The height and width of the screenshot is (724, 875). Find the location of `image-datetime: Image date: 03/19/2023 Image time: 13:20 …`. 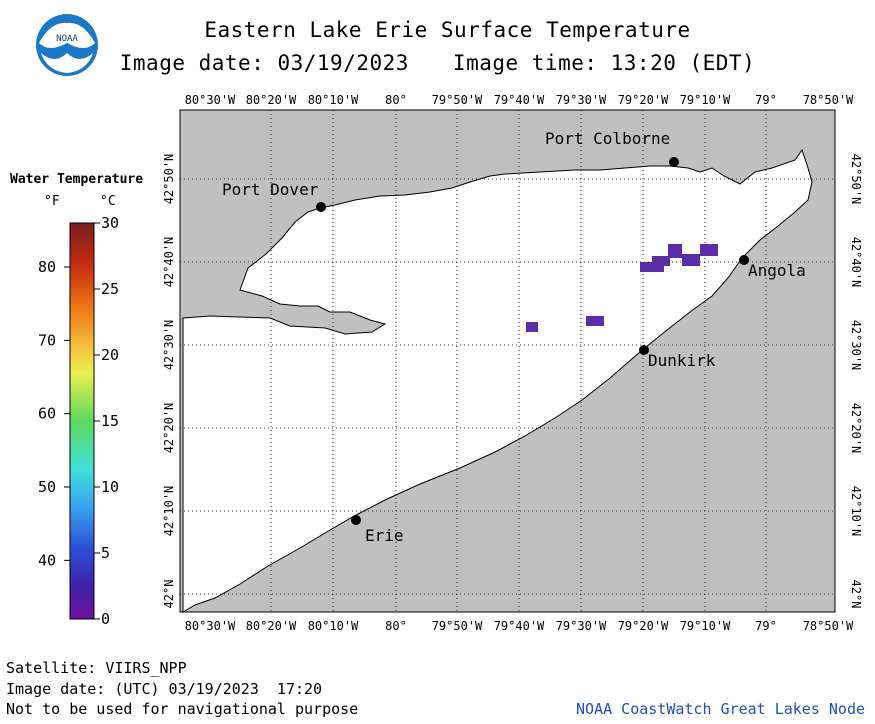

image-datetime: Image date: 03/19/2023 Image time: 13:20 … is located at coordinates (437, 63).